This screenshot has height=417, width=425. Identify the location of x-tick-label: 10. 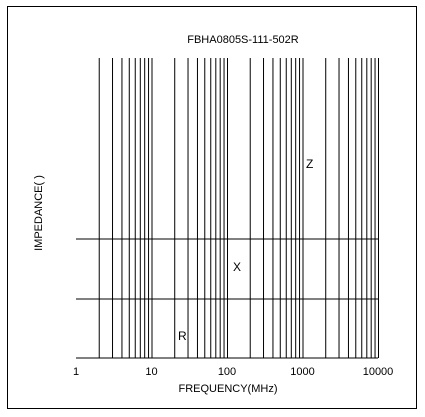
(151, 372).